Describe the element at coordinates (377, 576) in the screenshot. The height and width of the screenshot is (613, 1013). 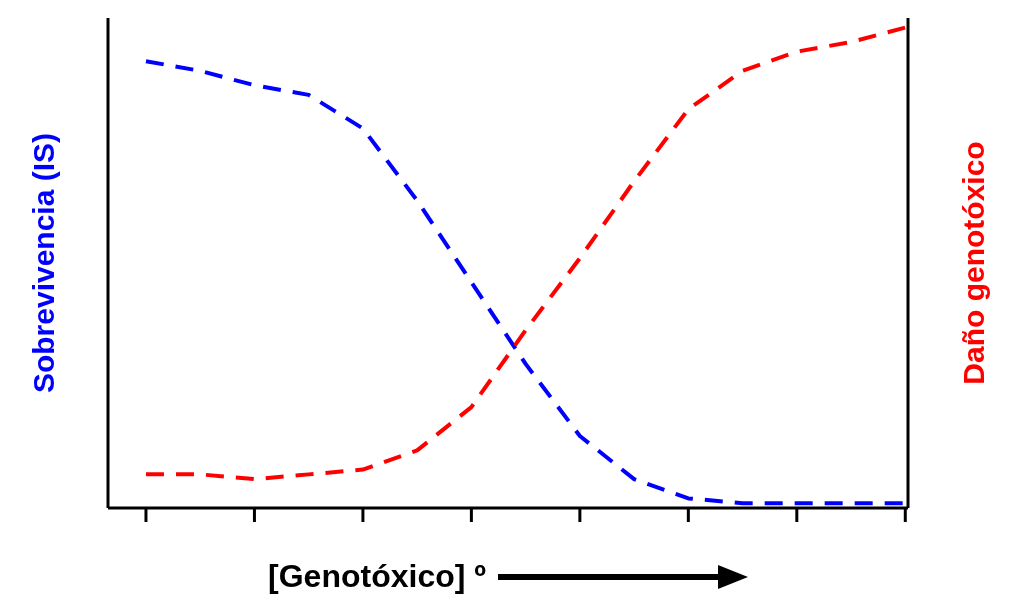
I see `x-axis-title: [Genotóxico] º` at that location.